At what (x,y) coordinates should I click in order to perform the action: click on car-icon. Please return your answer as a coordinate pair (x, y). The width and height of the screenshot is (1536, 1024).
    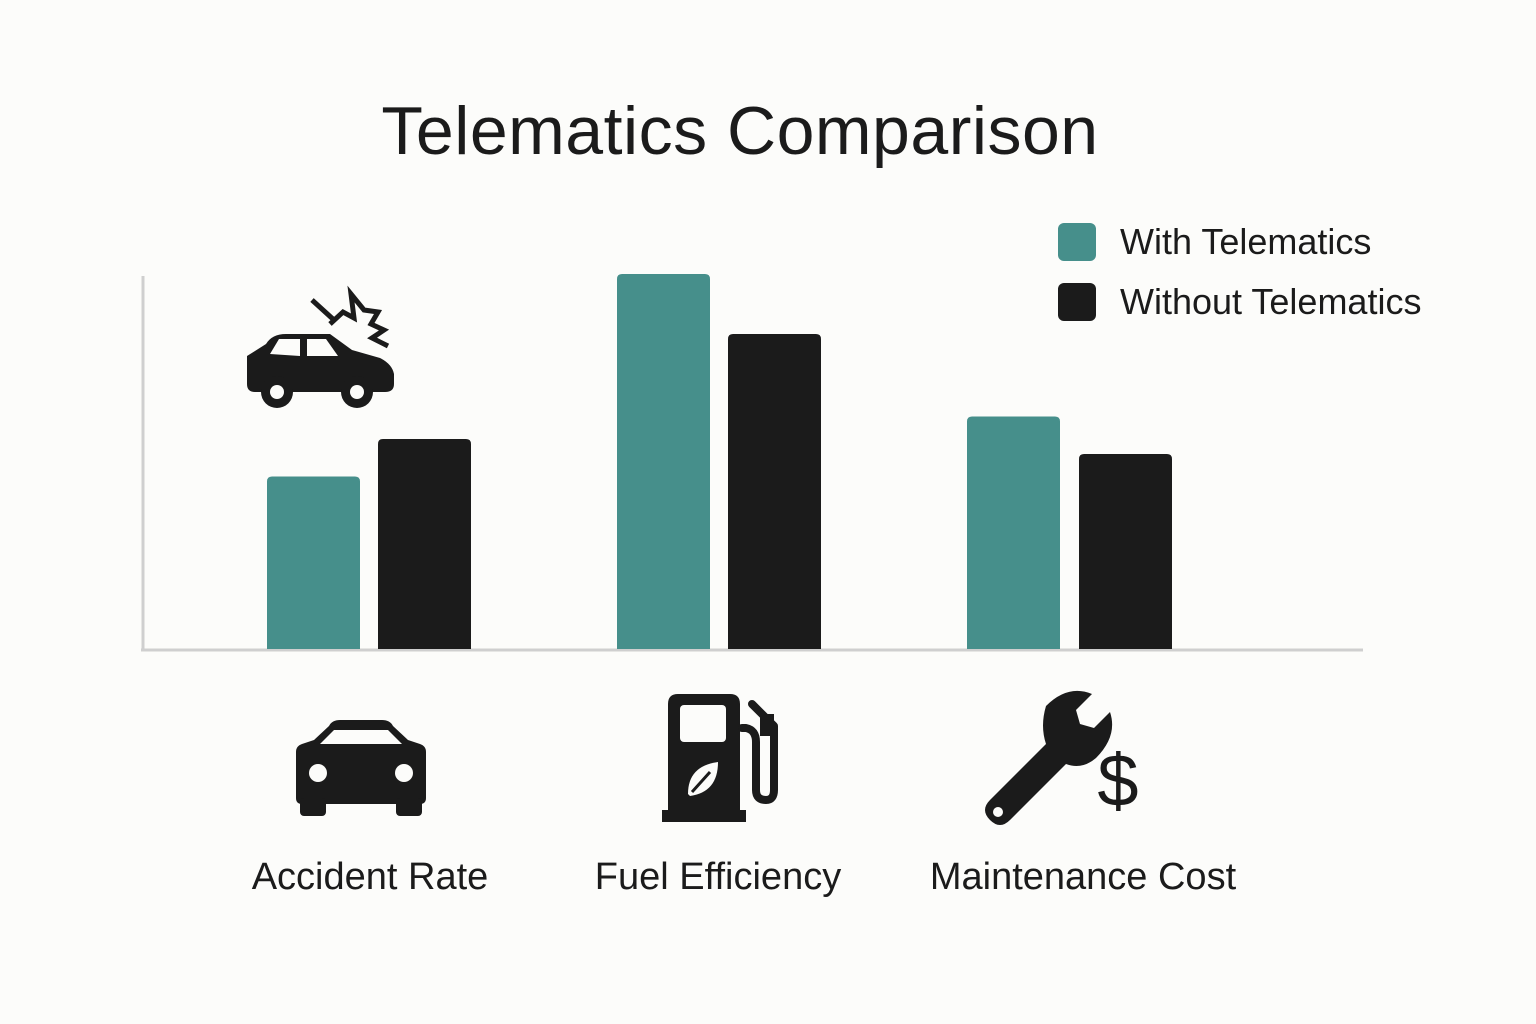
    Looking at the image, I should click on (361, 768).